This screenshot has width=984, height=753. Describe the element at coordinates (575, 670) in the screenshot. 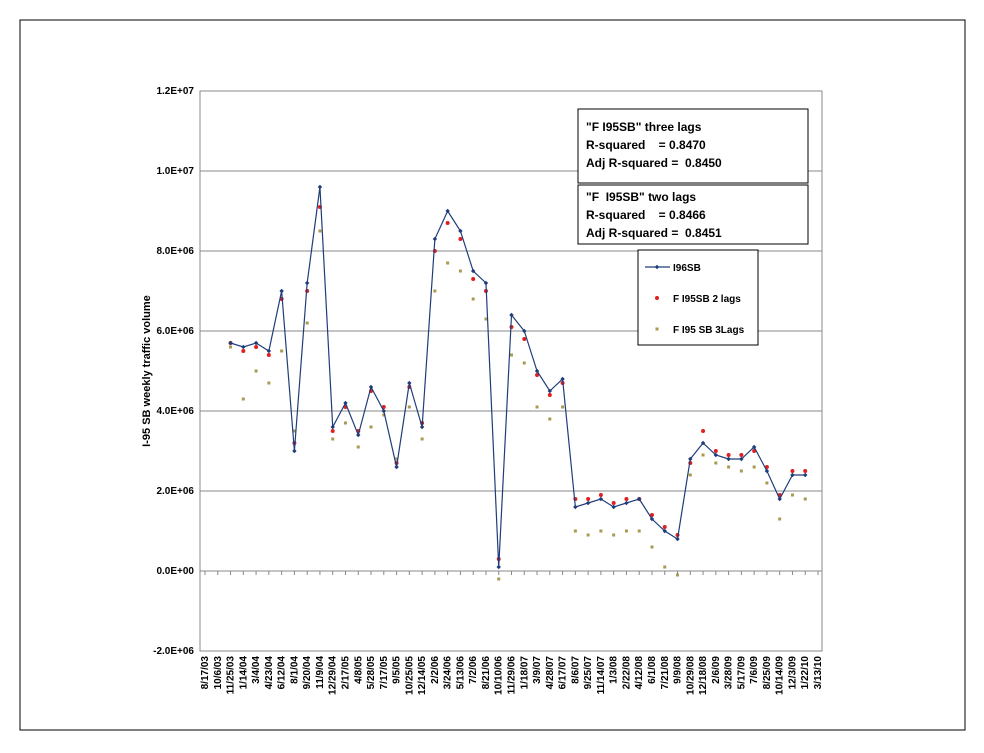

I see `x-tick-label: 8/6/07` at that location.